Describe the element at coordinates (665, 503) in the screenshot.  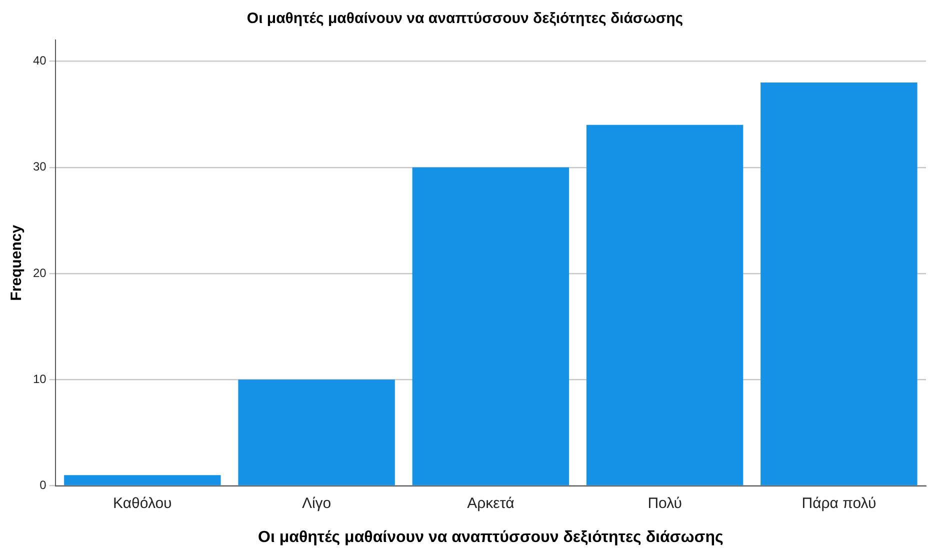
I see `x-tick-label: Πολύ` at that location.